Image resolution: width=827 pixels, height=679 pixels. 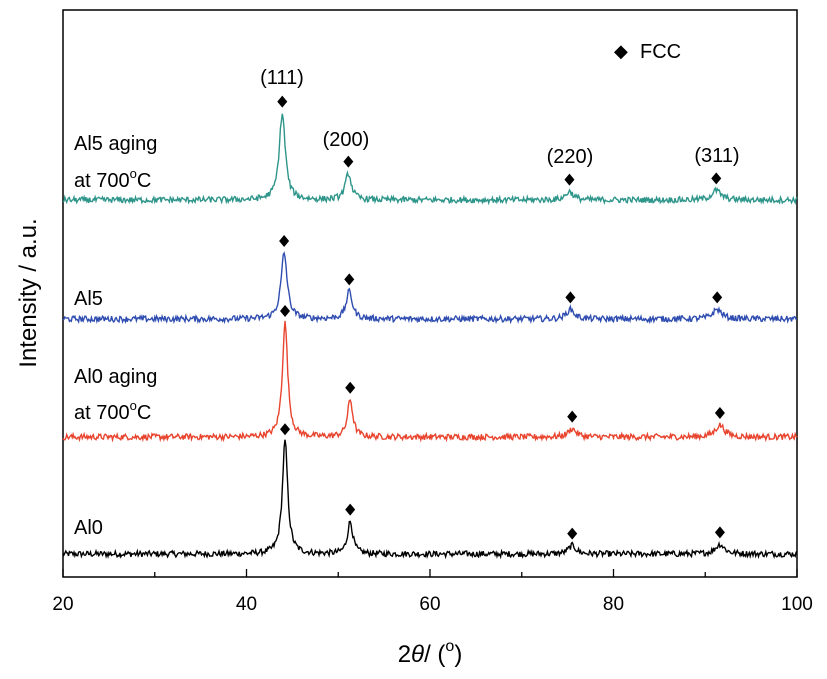 I want to click on series-label-al0: Al0, so click(x=88, y=528).